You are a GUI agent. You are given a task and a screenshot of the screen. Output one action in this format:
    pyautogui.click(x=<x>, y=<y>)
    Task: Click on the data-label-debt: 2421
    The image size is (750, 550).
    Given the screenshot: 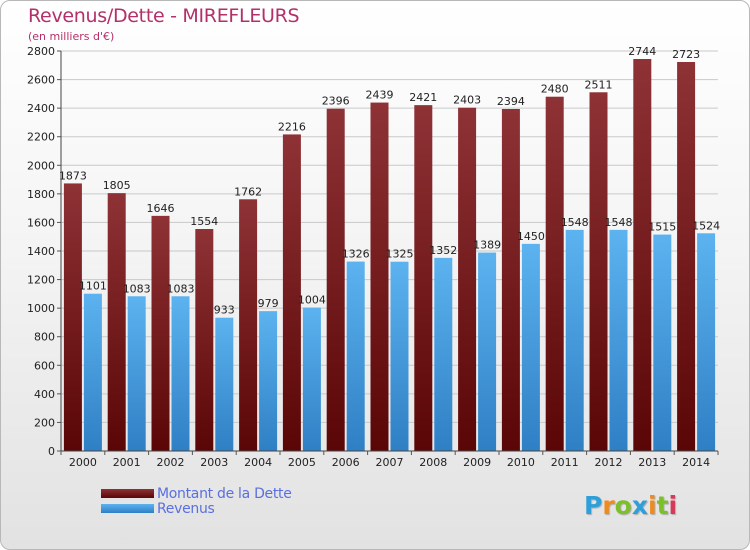 What is the action you would take?
    pyautogui.click(x=423, y=97)
    